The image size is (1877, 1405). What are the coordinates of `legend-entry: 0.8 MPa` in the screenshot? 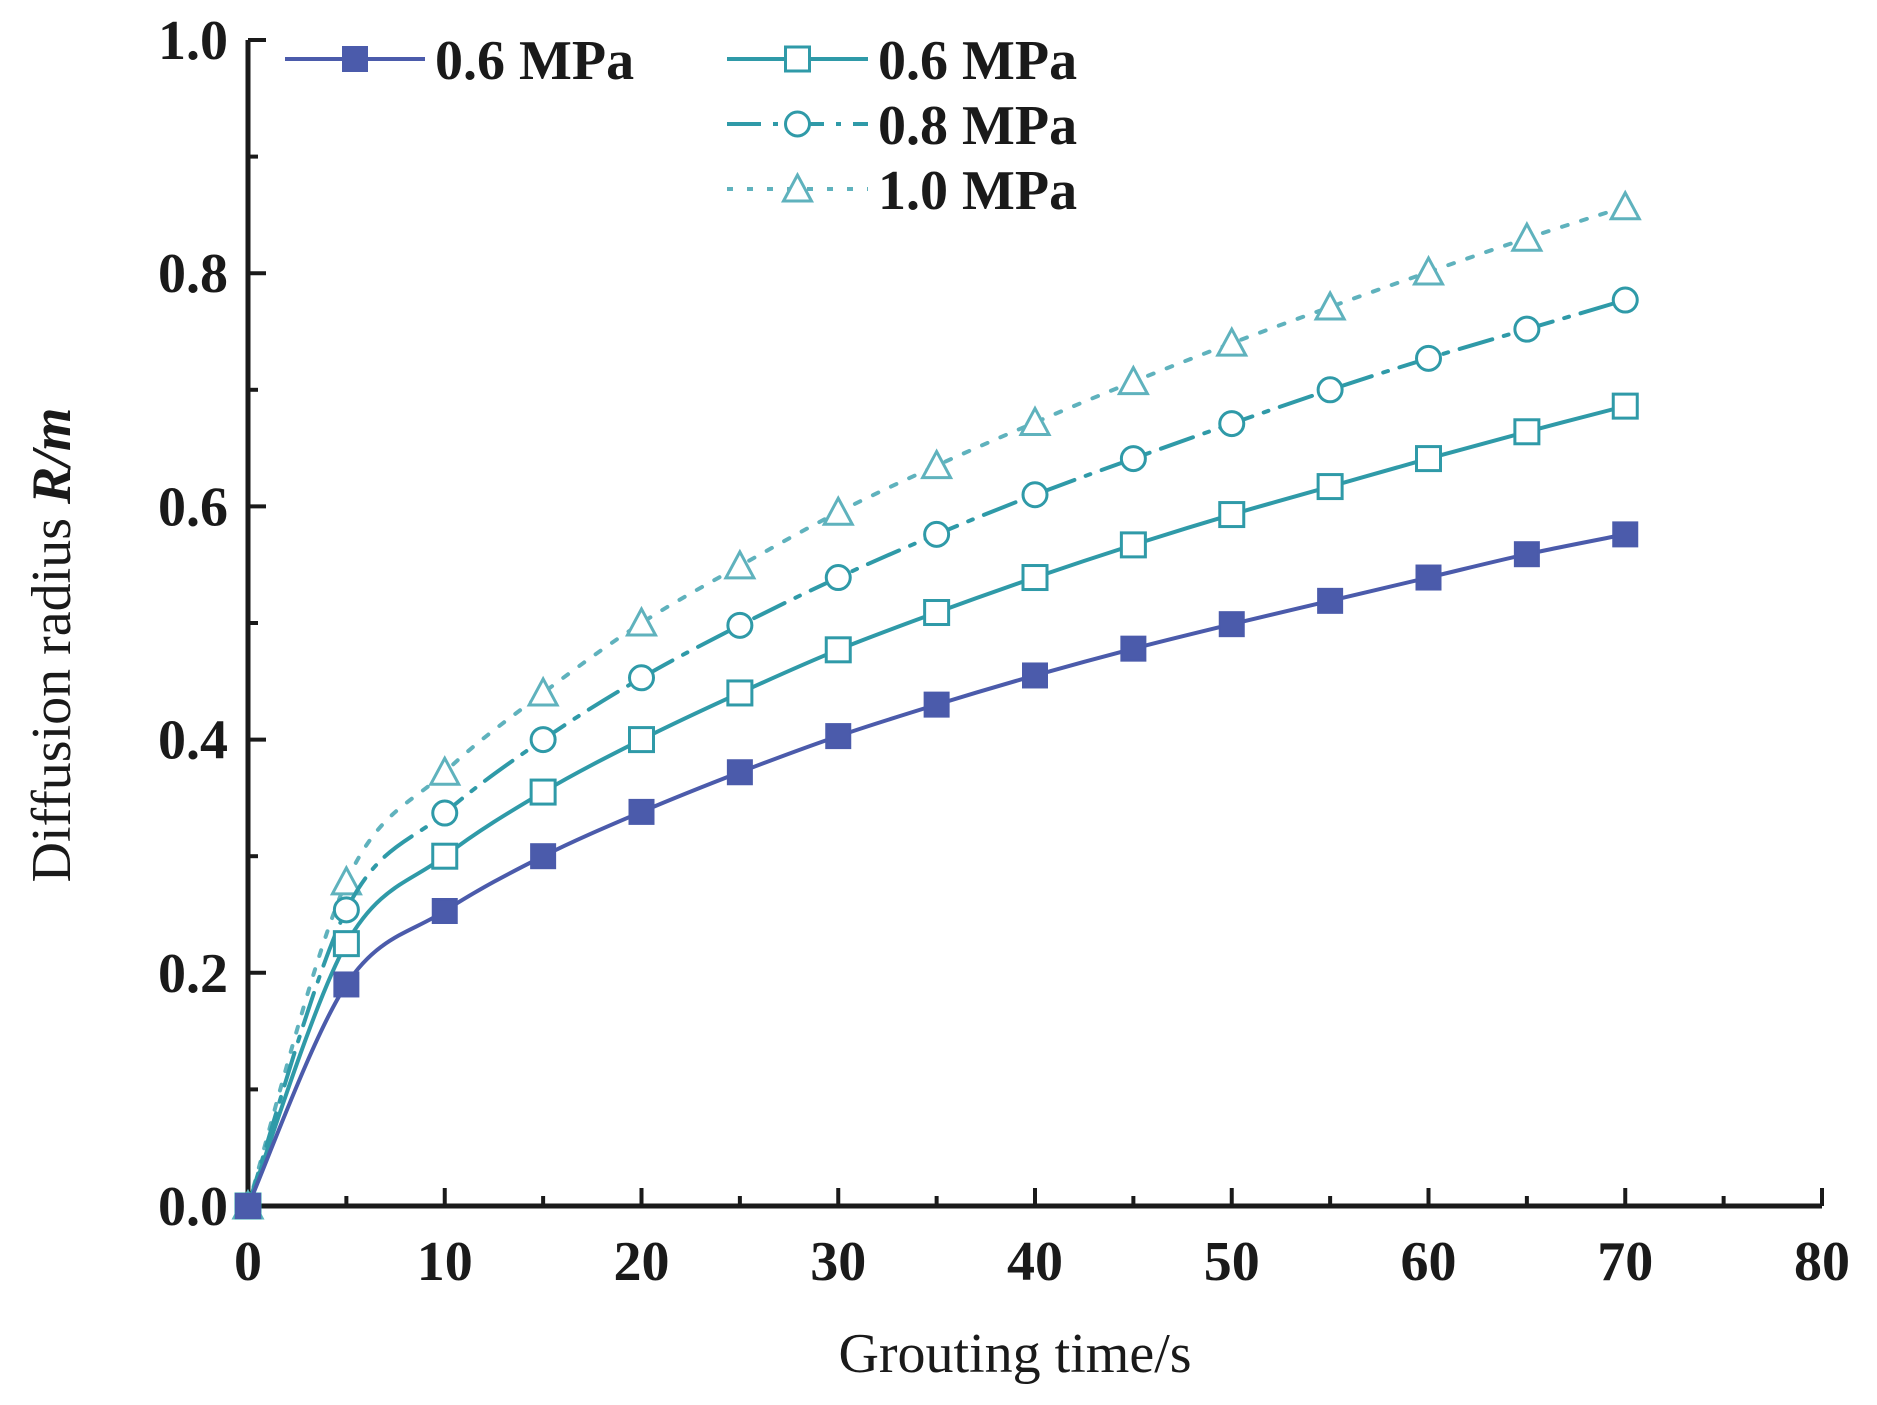 It's located at (902, 126).